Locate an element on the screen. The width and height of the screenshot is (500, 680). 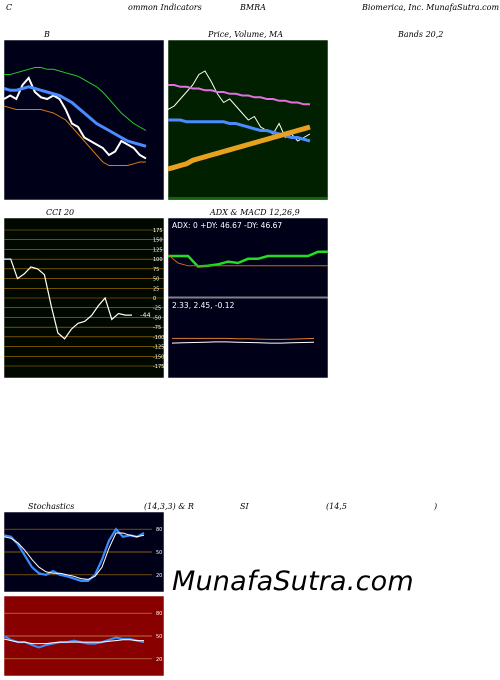
adx-macd-title: ADX & MACD 12,26,9 is located at coordinates (255, 212).